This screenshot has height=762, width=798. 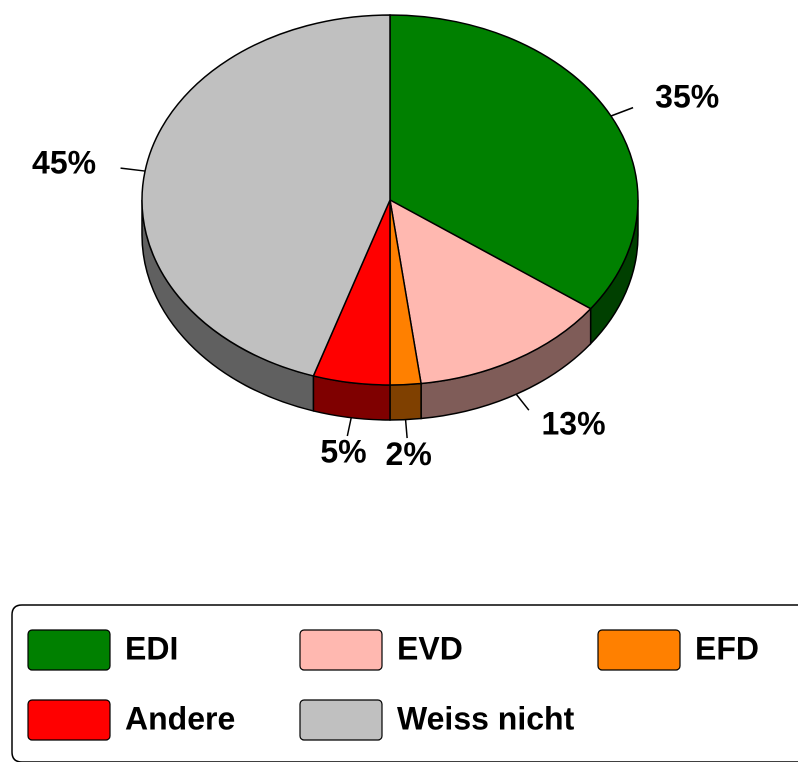 I want to click on data-label: 2%, so click(x=409, y=454).